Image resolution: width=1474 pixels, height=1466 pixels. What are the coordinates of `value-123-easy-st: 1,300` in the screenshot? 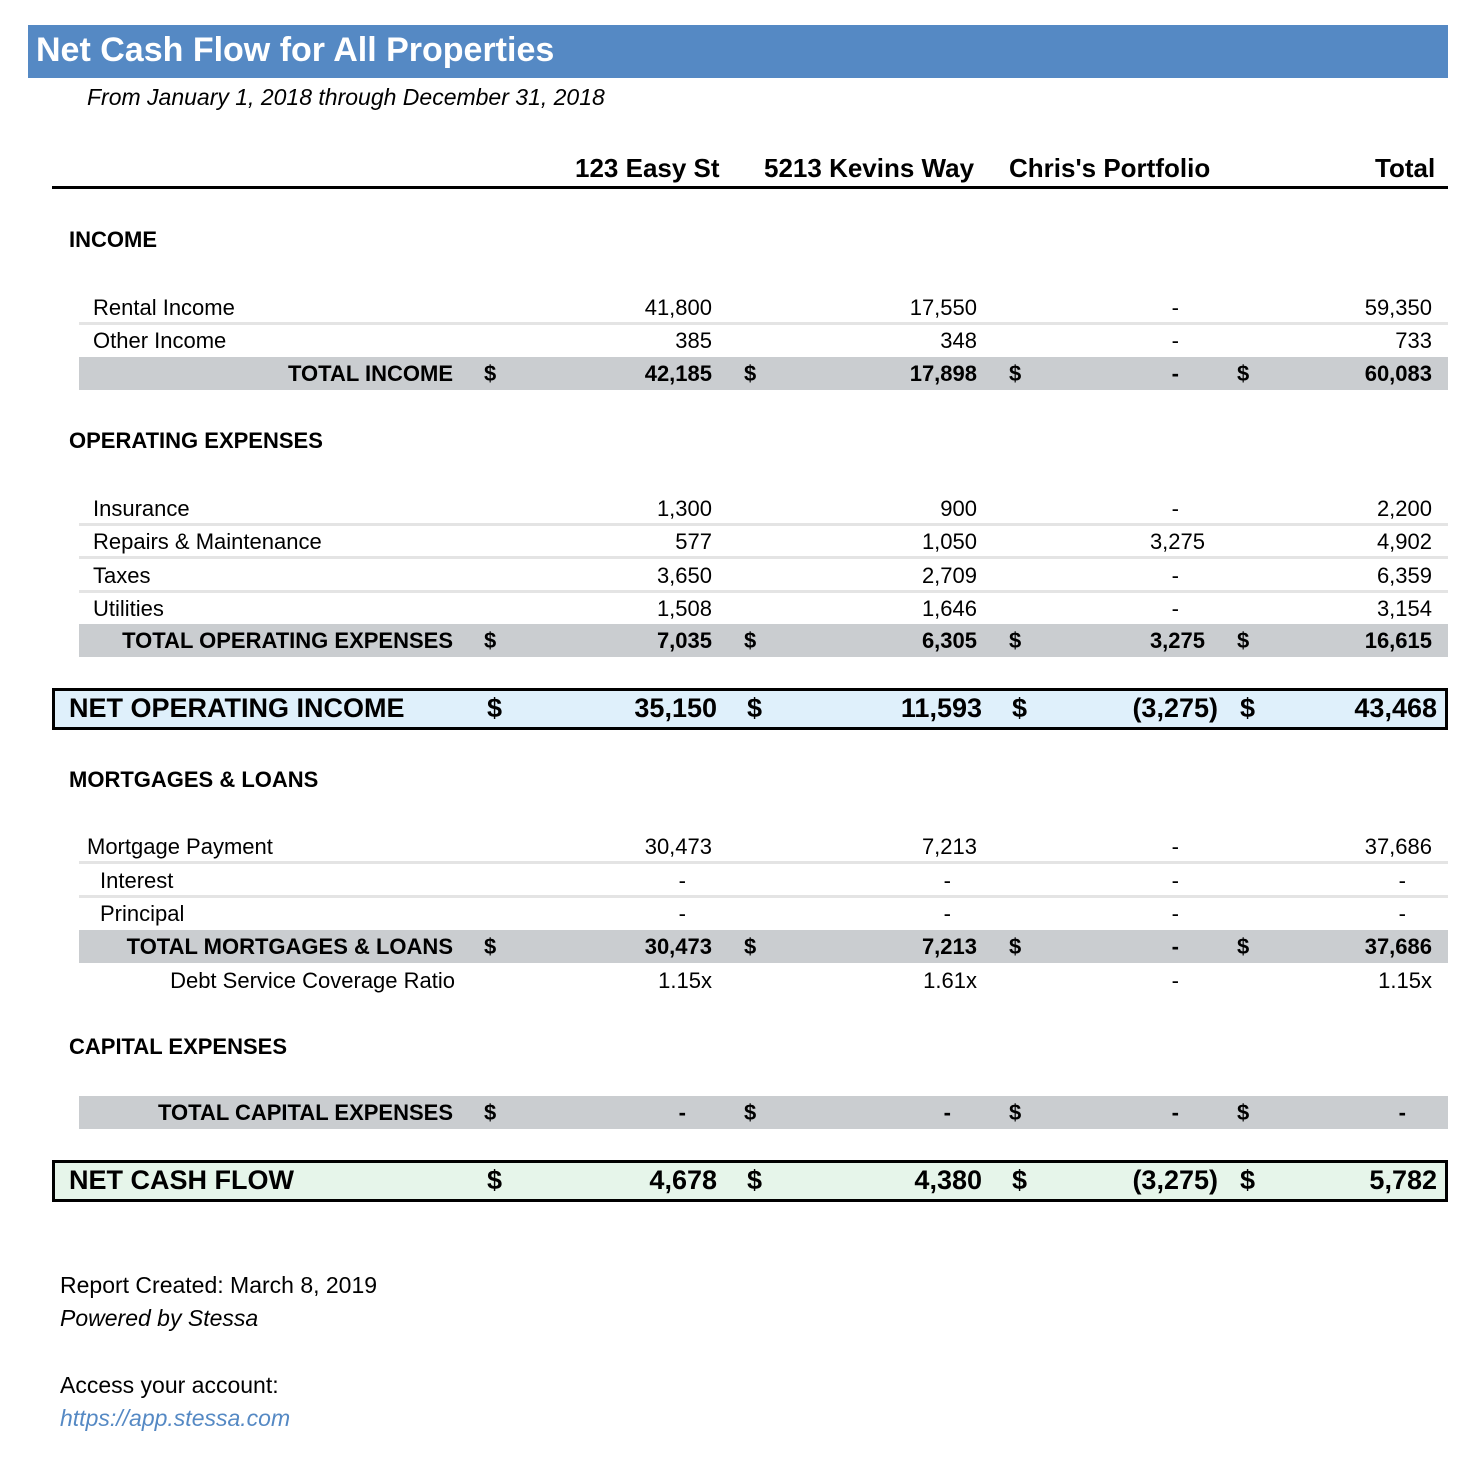 It's located at (684, 508).